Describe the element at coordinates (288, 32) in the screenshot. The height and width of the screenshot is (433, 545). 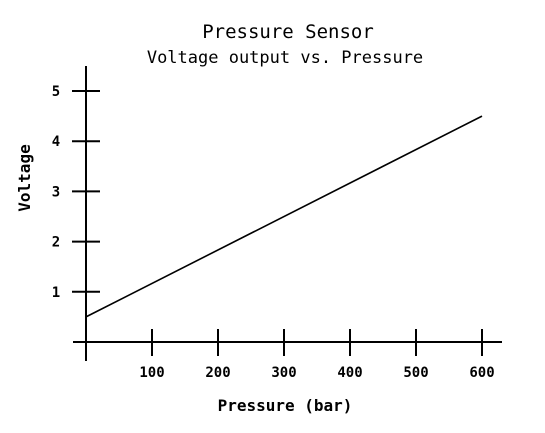
I see `chart-title: Pressure Sensor` at that location.